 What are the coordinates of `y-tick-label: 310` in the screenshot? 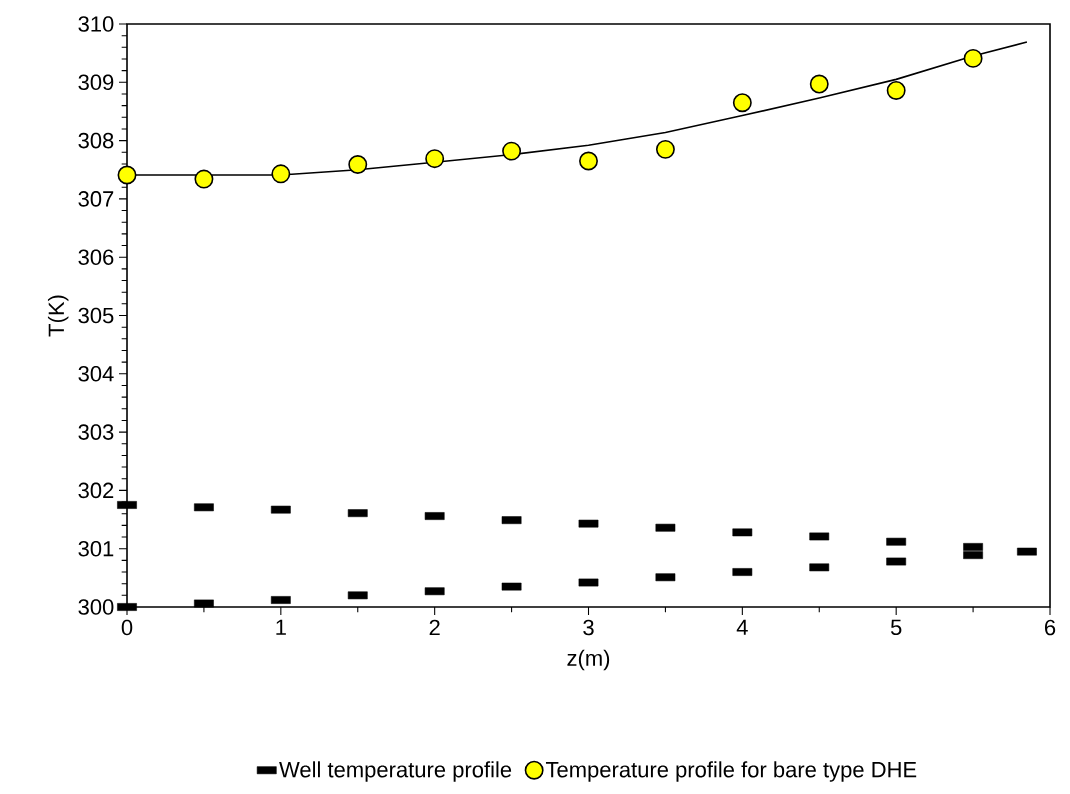 It's located at (96, 24).